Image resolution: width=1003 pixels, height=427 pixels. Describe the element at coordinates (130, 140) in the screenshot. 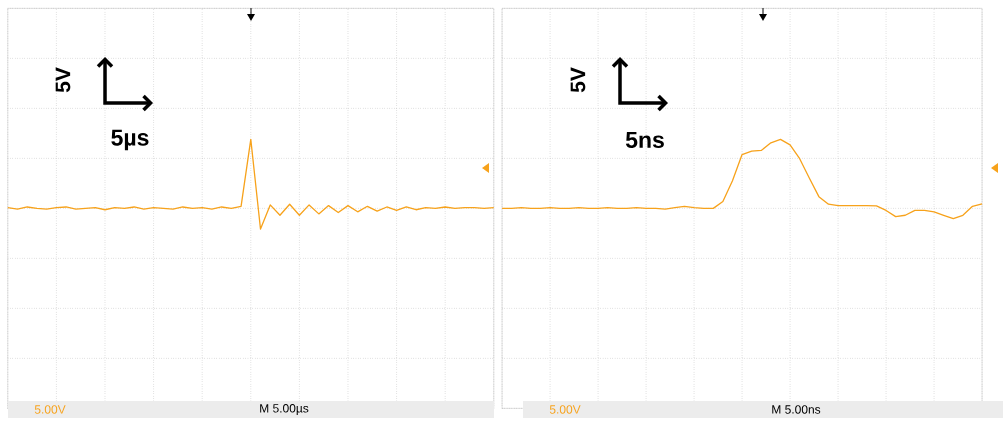

I see `annotation: 5µs` at that location.